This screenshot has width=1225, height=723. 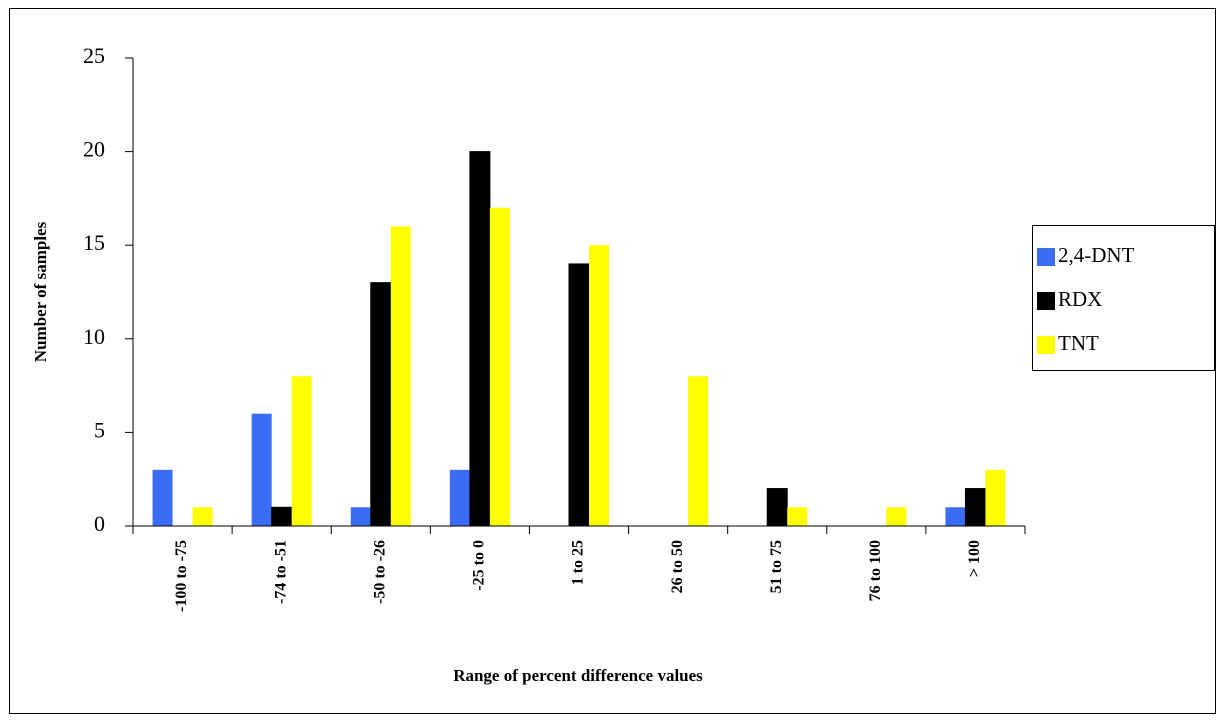 I want to click on y-tick-label: 20, so click(x=94, y=149).